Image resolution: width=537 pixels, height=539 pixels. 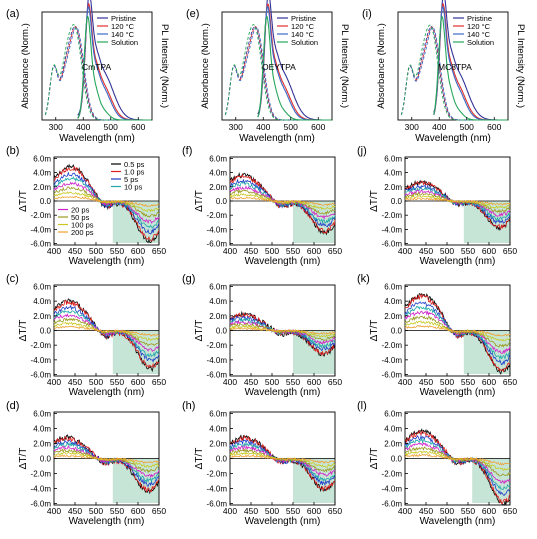 I want to click on spectrum-200ps, so click(x=283, y=459).